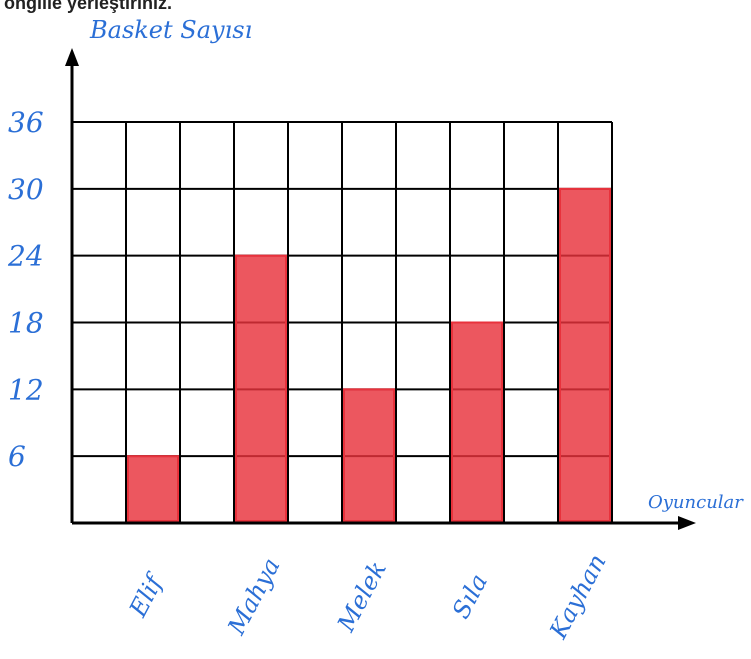 The height and width of the screenshot is (659, 751). I want to click on x-category-labels: Elif Mahya Melek Sıla Kayhan, so click(367, 596).